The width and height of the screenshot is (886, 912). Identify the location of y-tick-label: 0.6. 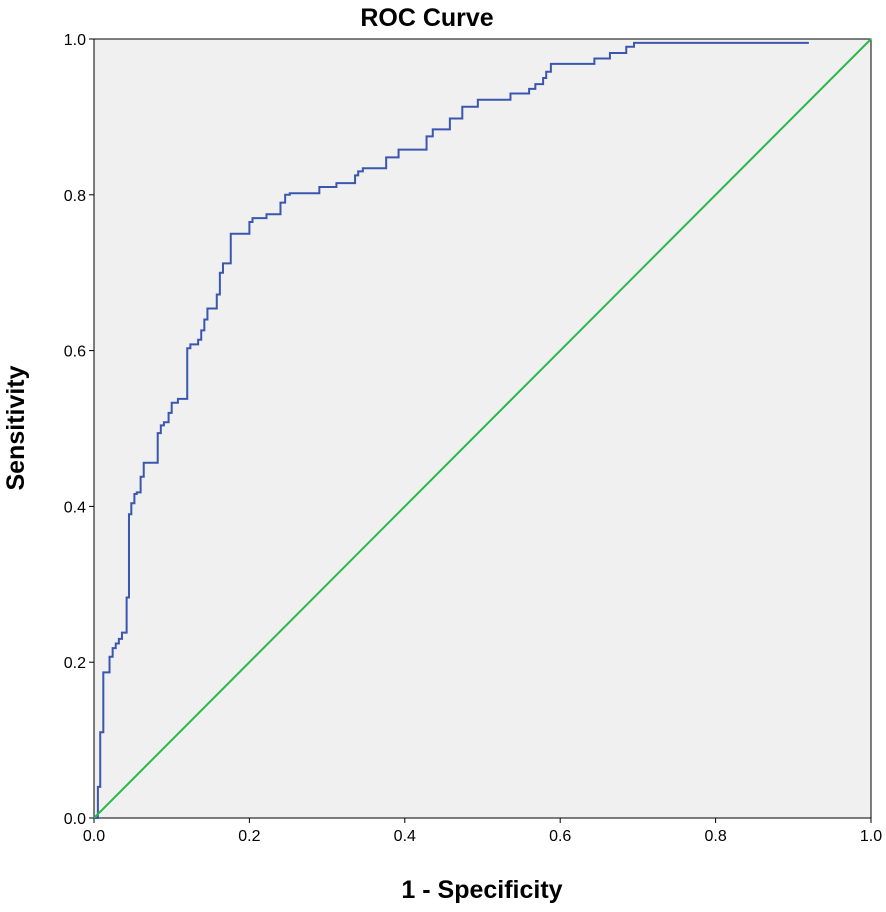
(75, 352).